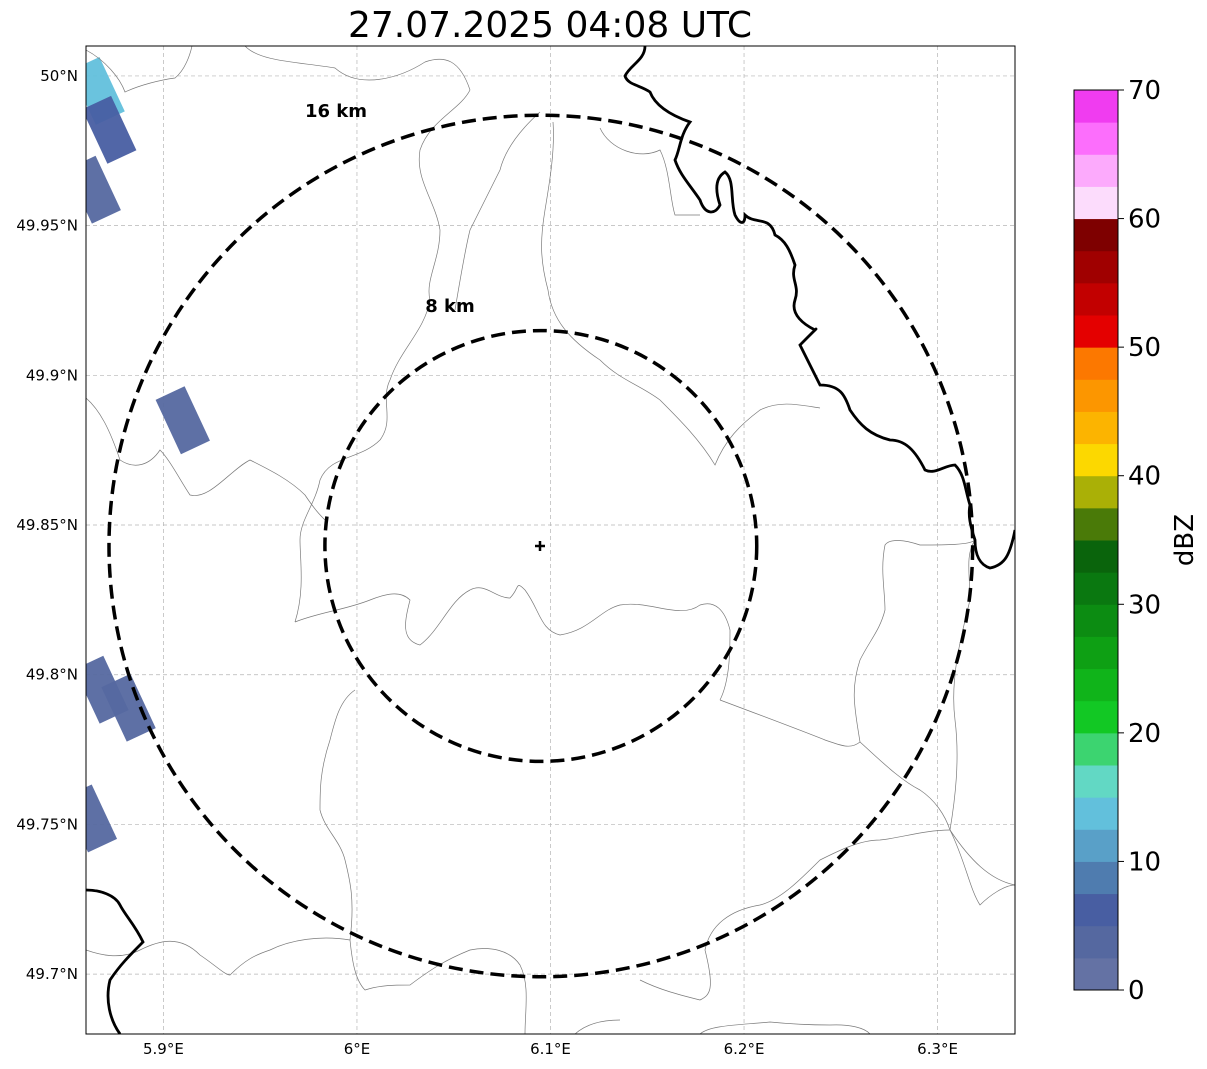 The image size is (1207, 1069). I want to click on colorbar-tick-label: 50, so click(1144, 348).